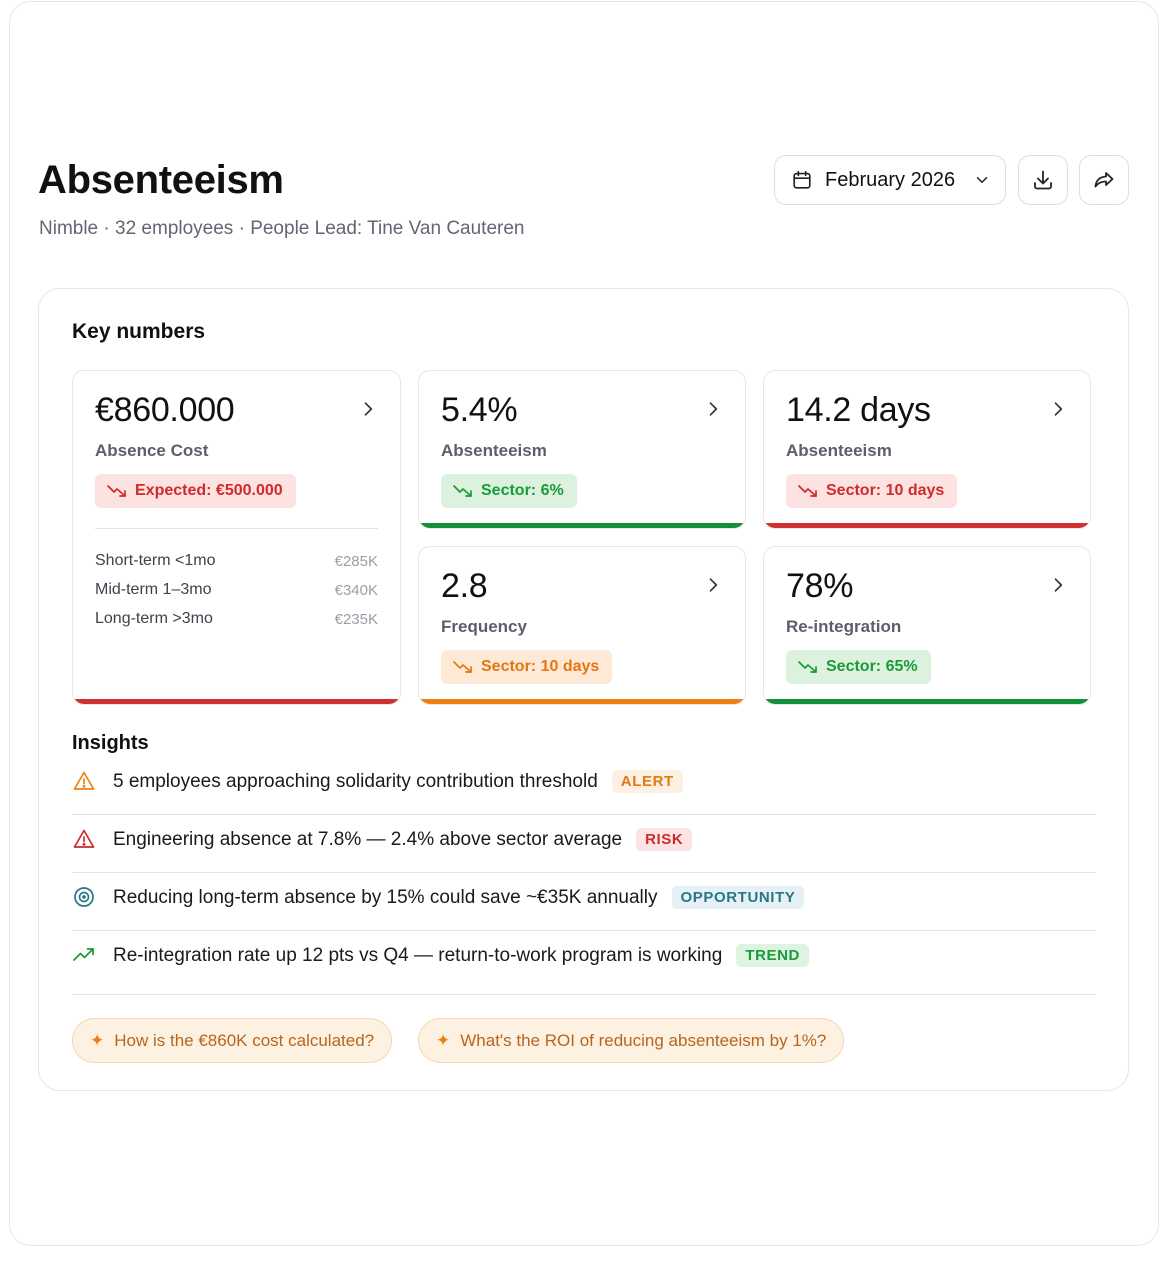 The image size is (1168, 1262). Describe the element at coordinates (139, 331) in the screenshot. I see `key-numbers-title: Key numbers` at that location.